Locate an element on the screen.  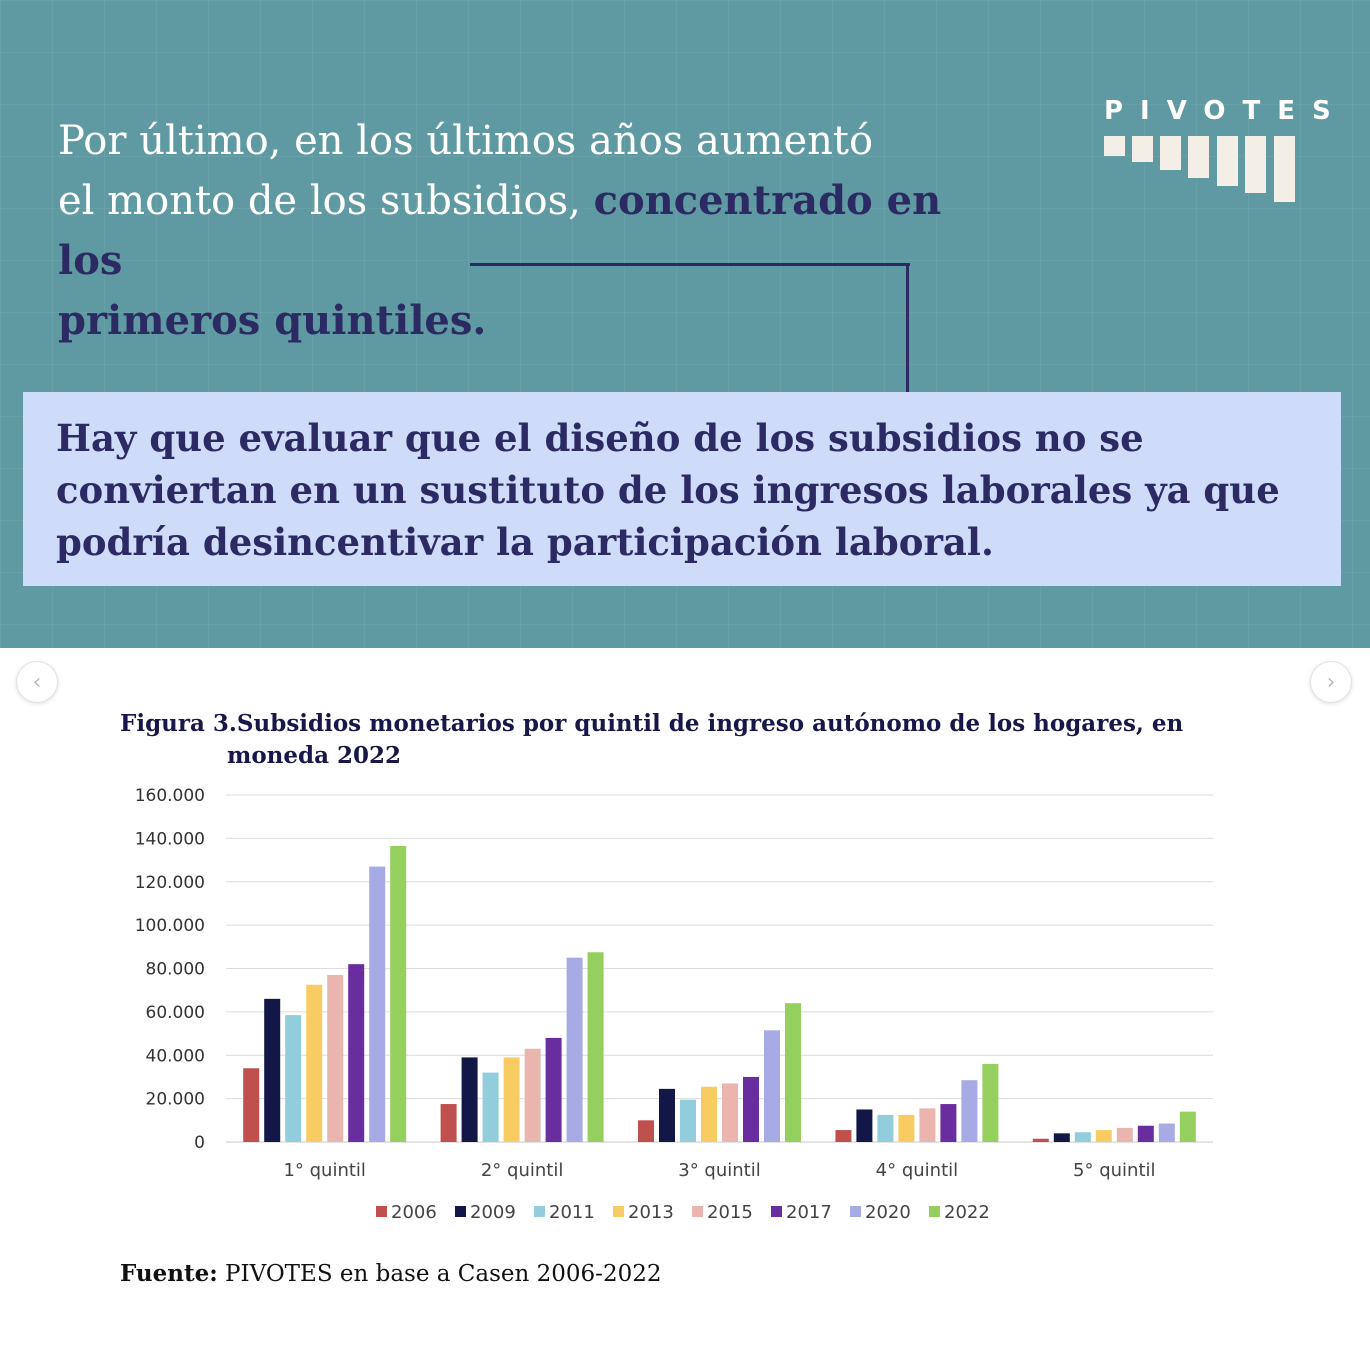
y-tick-label: 100.000 is located at coordinates (170, 926).